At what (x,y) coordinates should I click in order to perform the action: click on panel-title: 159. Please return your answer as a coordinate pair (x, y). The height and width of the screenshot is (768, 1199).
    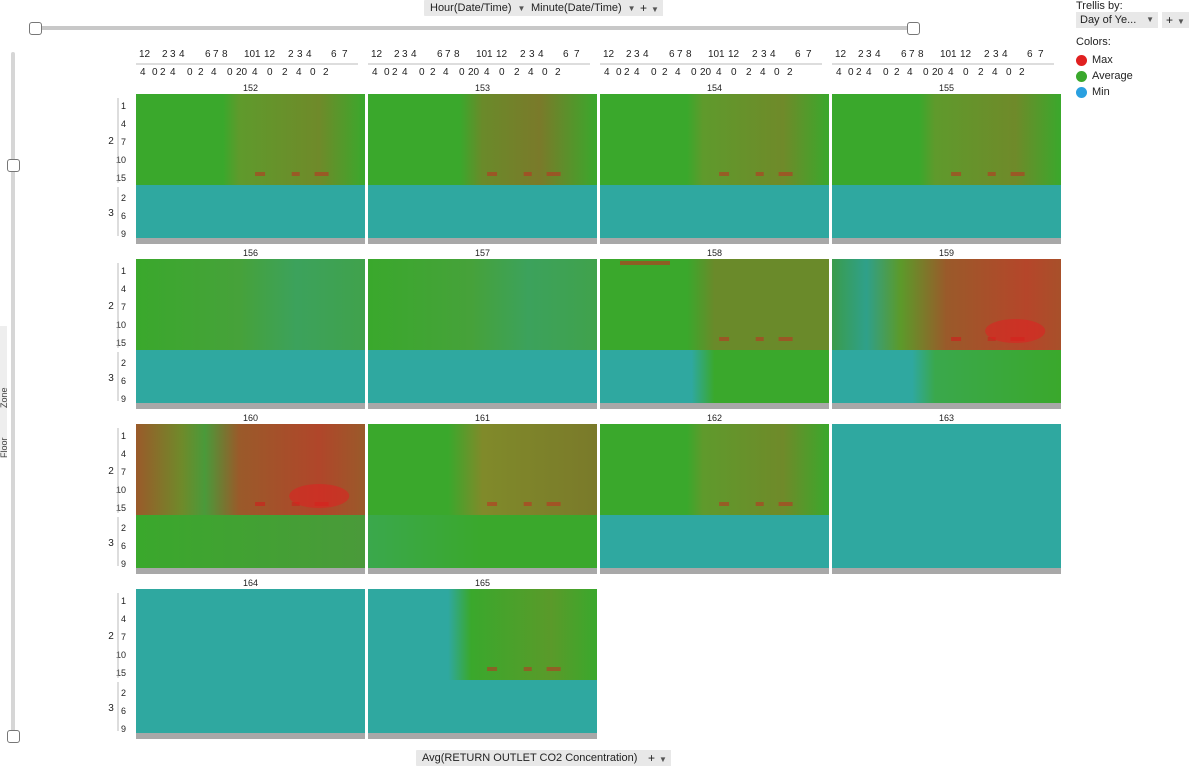
    Looking at the image, I should click on (946, 253).